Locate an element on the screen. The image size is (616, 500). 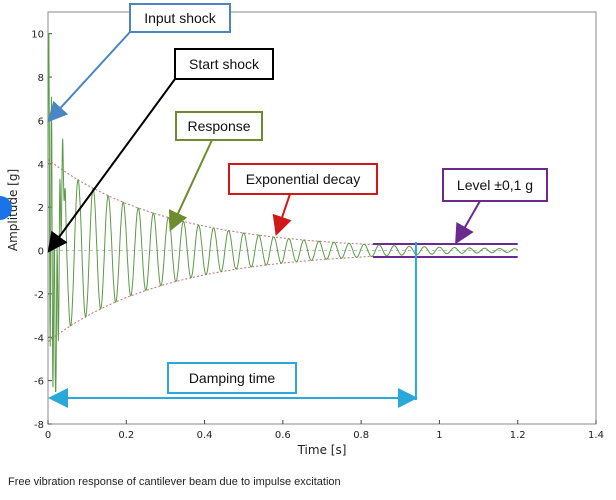
y-tick-label: -6 is located at coordinates (39, 382).